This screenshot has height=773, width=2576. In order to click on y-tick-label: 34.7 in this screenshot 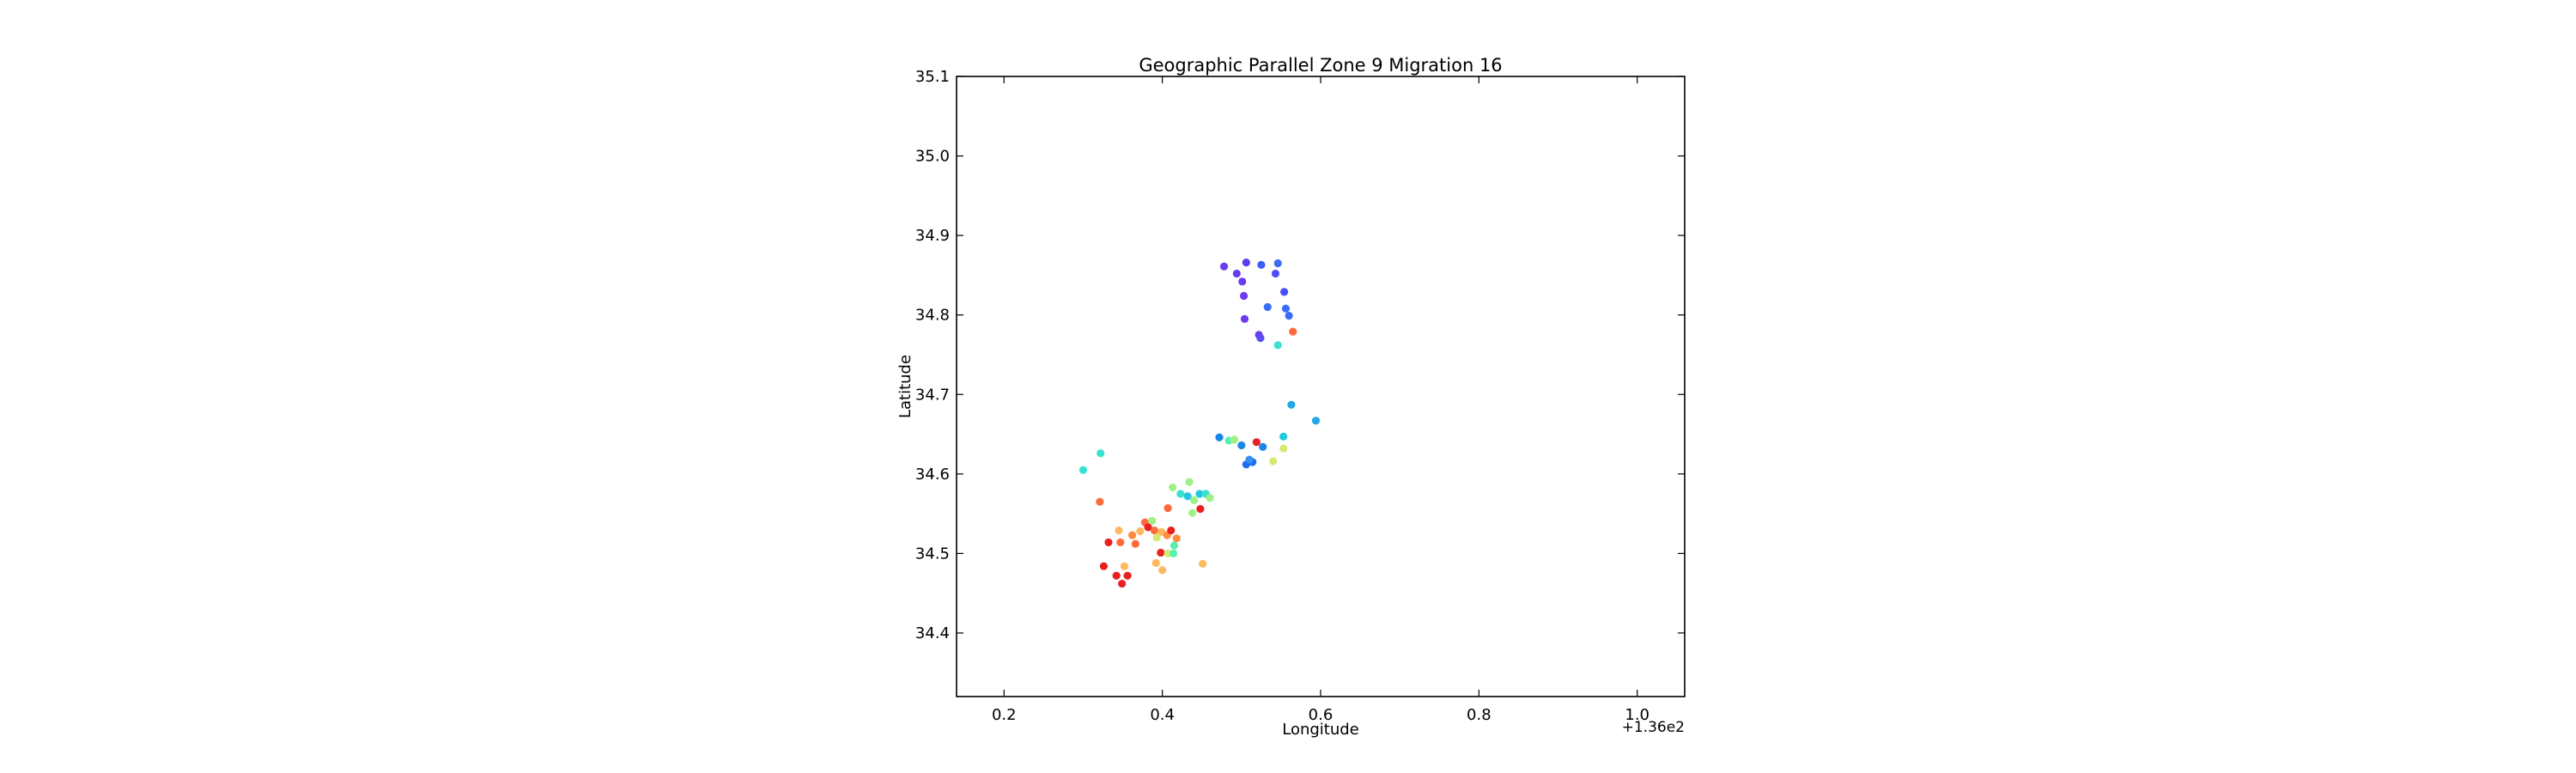, I will do `click(932, 395)`.